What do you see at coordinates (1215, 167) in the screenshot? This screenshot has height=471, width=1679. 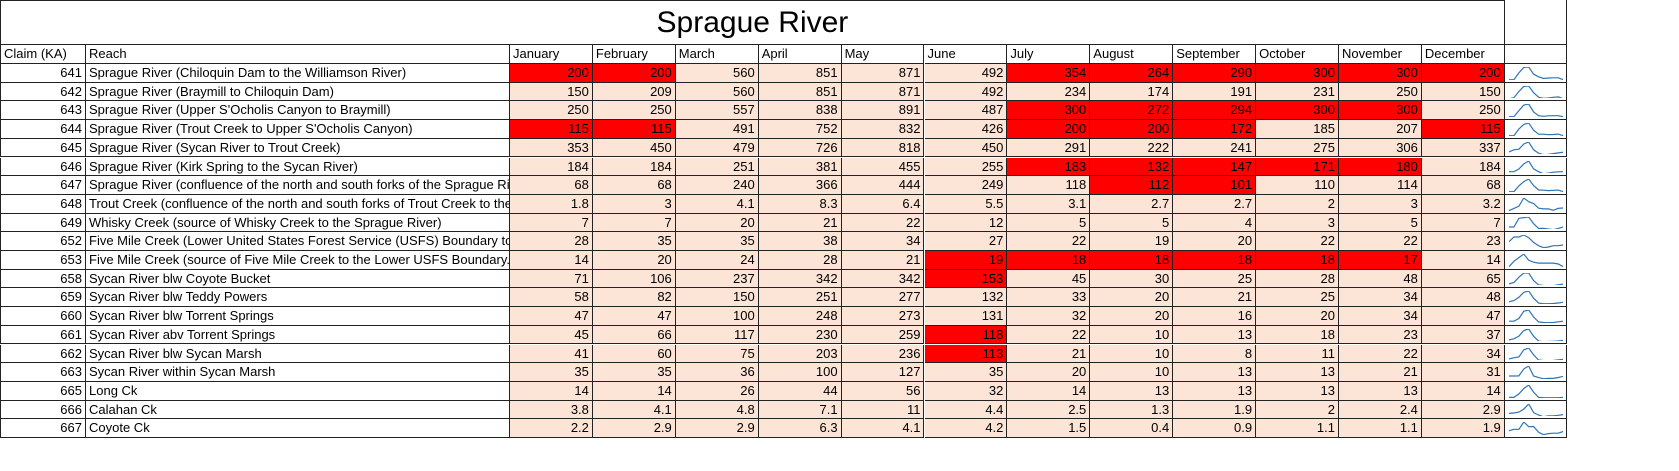 I see `value-cell: 147` at bounding box center [1215, 167].